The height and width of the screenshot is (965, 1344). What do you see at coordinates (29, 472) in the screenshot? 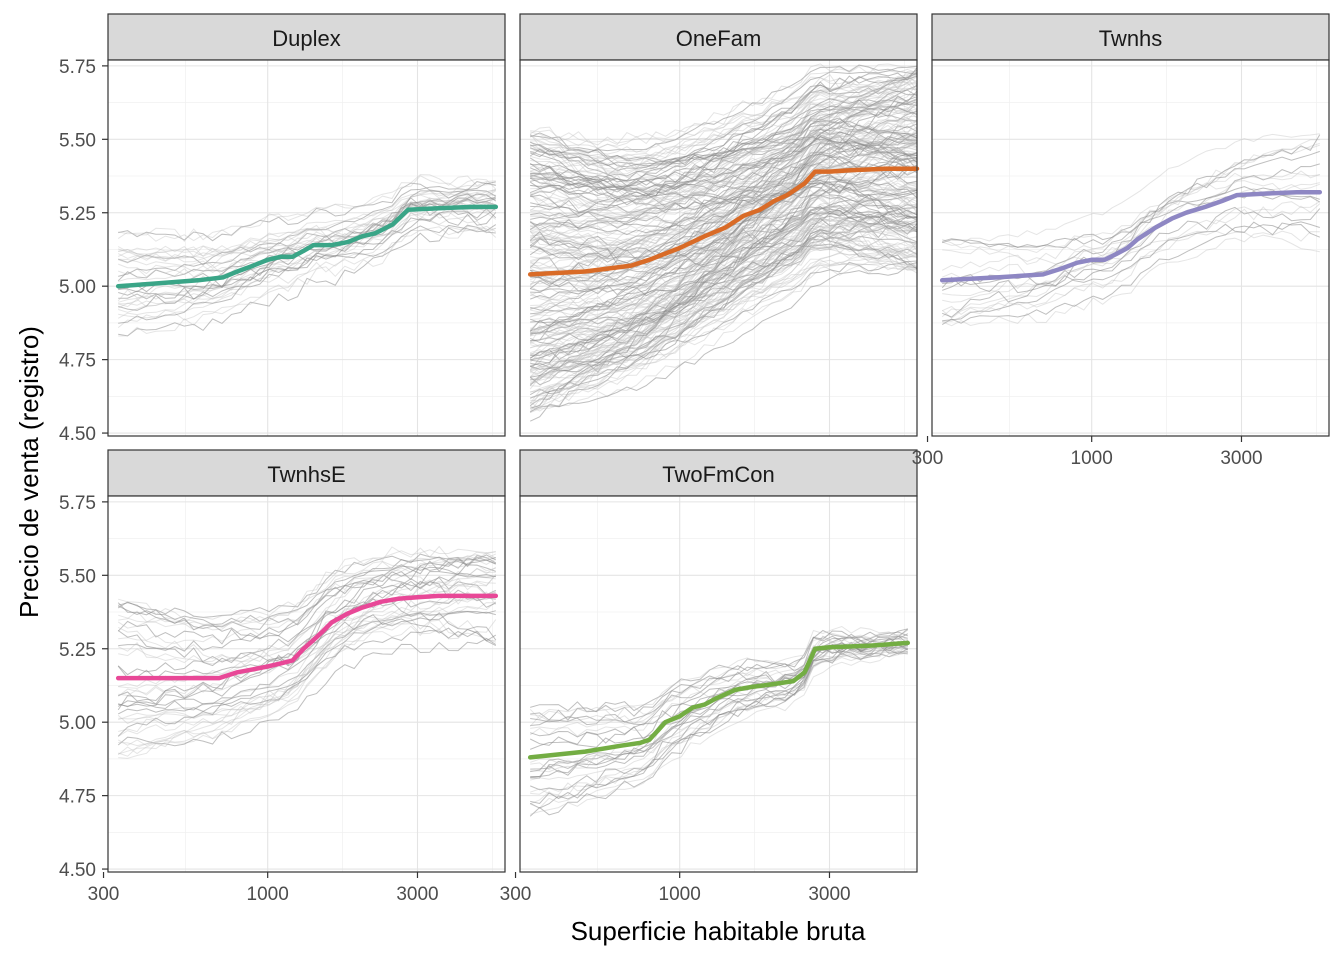
I see `y-axis-label: Precio de venta (registro)` at bounding box center [29, 472].